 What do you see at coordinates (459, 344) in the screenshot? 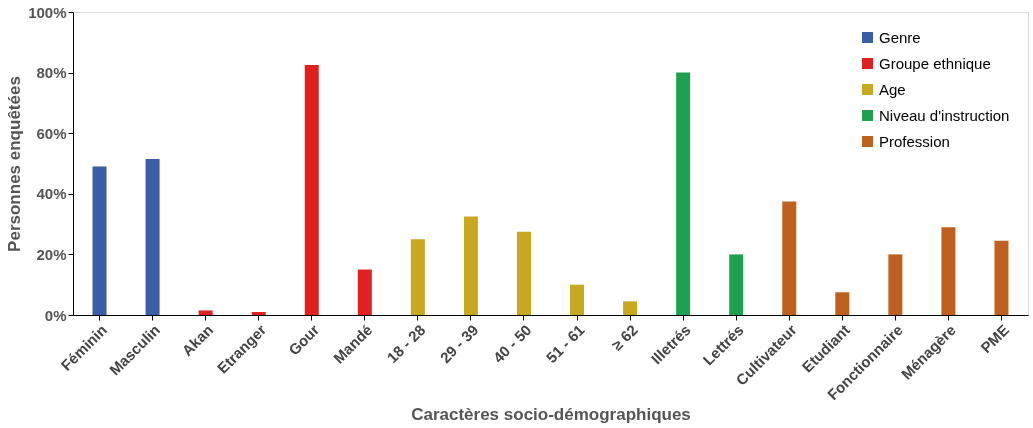
I see `x-tick-label: 29 - 39` at bounding box center [459, 344].